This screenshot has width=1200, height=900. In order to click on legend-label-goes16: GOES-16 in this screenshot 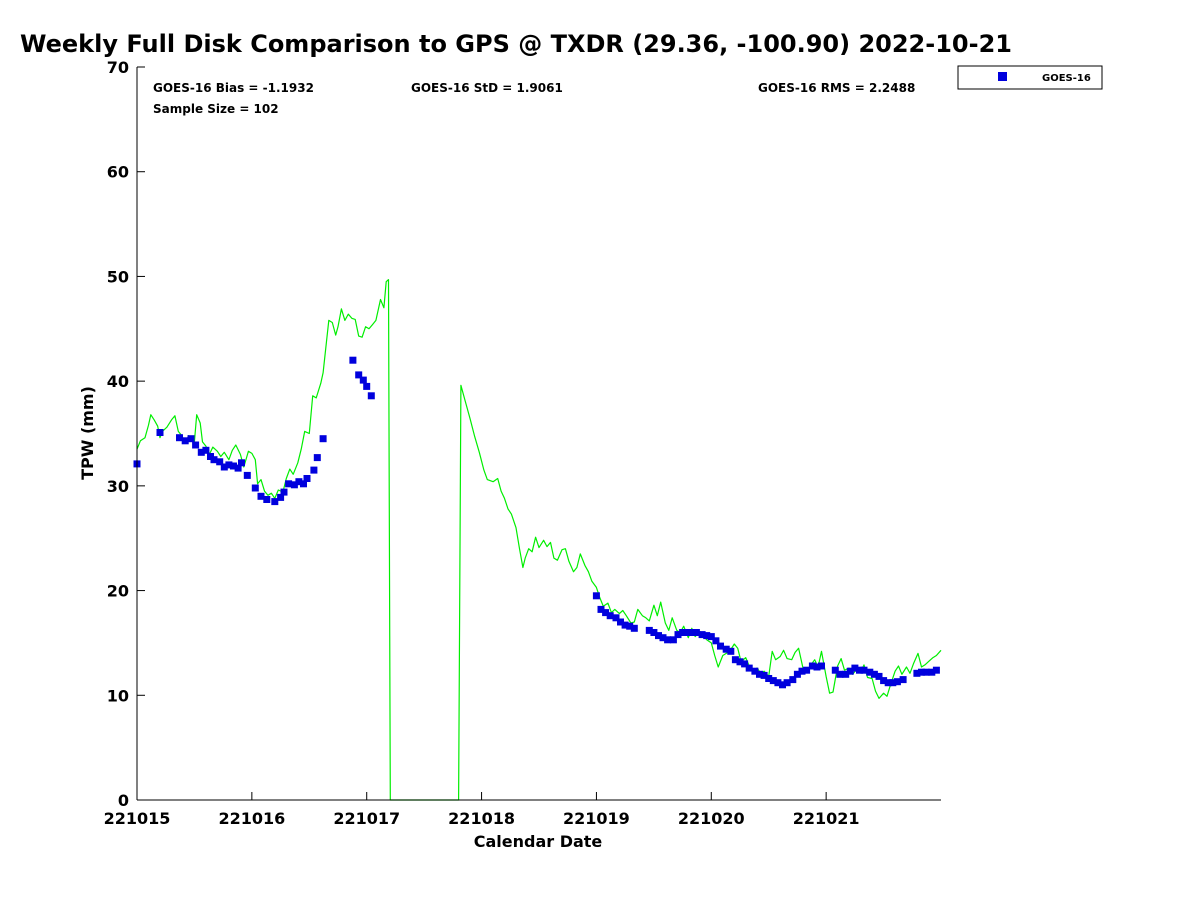, I will do `click(1066, 78)`.